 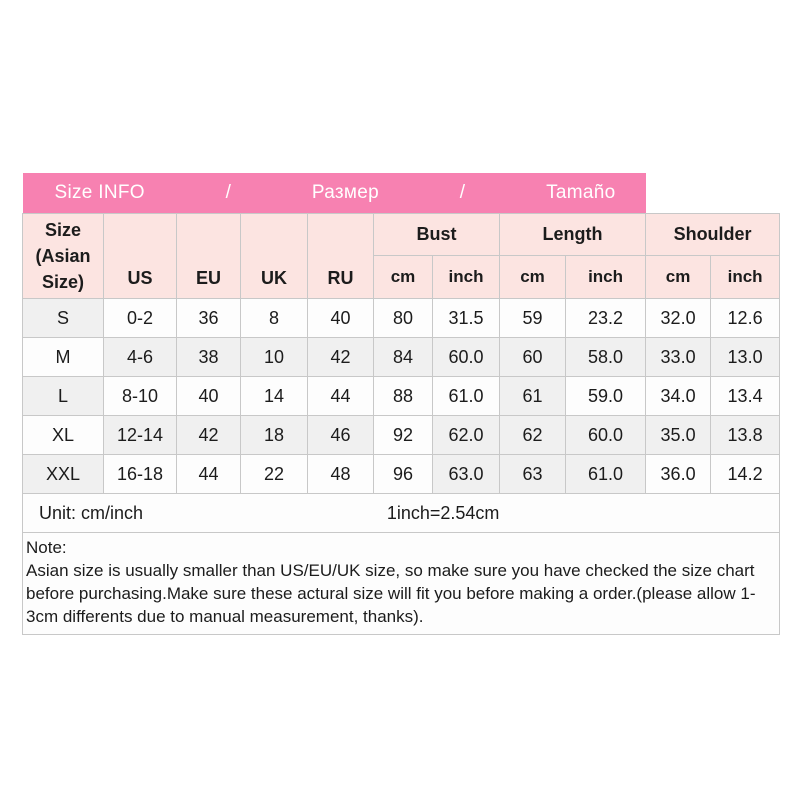 What do you see at coordinates (745, 318) in the screenshot?
I see `data-cell: 12.6` at bounding box center [745, 318].